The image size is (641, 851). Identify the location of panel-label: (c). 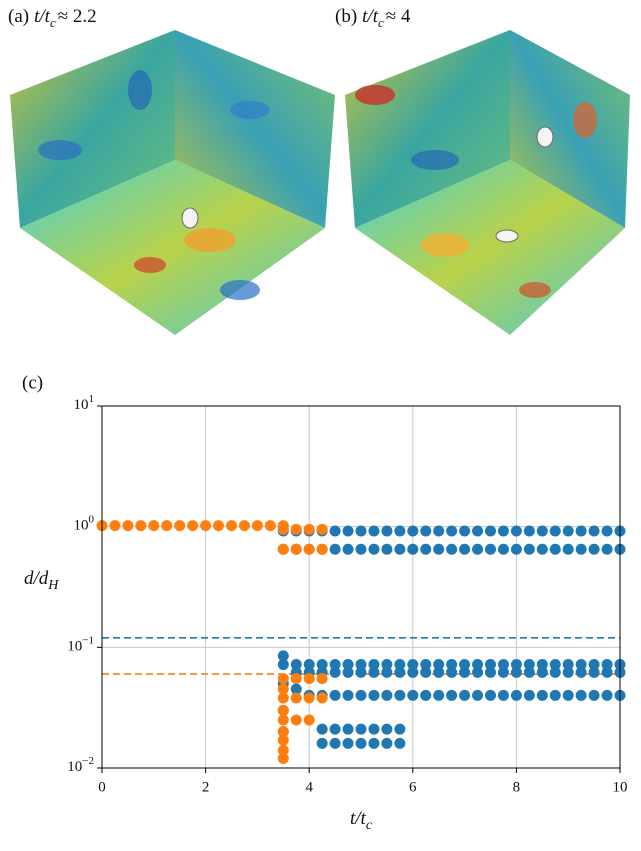
(32, 382).